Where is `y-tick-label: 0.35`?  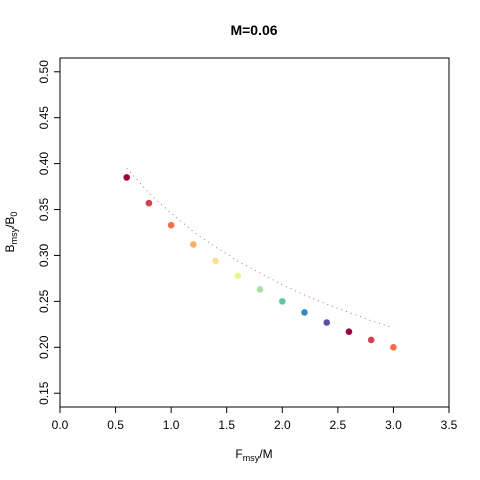 y-tick-label: 0.35 is located at coordinates (44, 210).